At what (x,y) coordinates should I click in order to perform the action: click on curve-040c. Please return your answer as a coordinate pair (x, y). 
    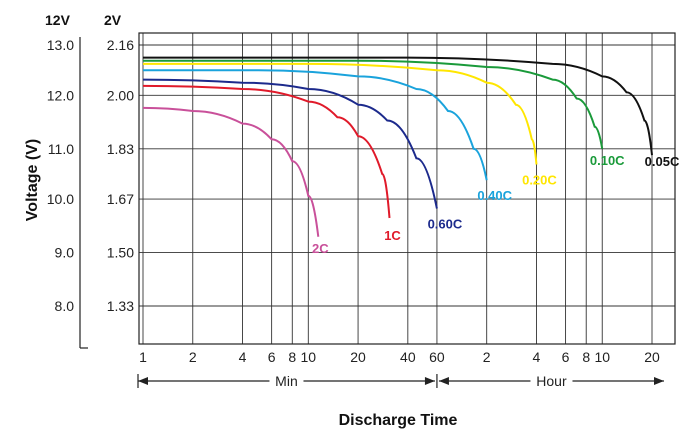
    Looking at the image, I should click on (315, 125).